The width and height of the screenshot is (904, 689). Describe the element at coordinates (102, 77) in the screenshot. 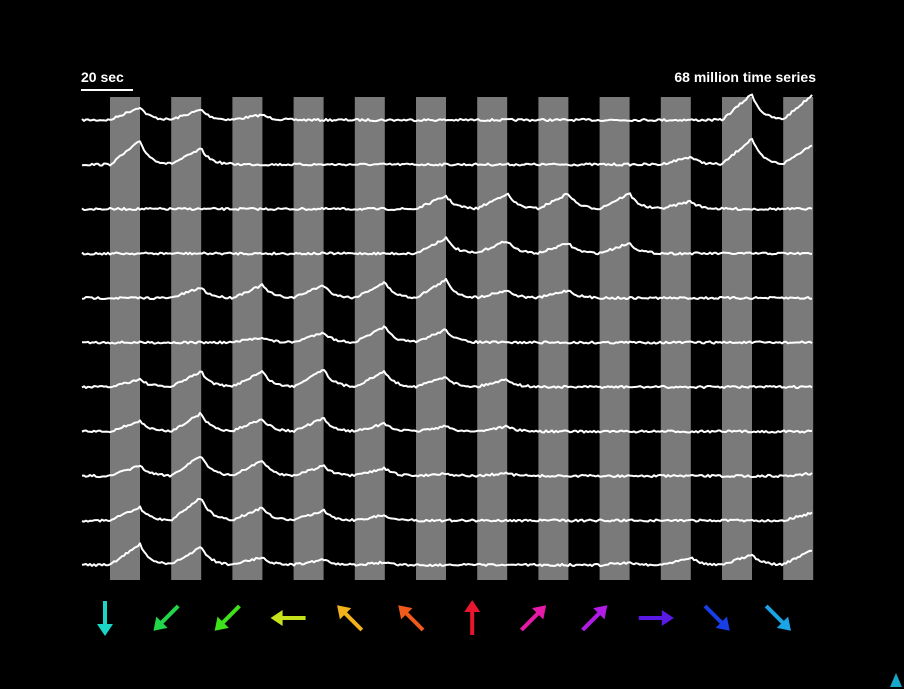

I see `scale-bar-label: 20 sec` at that location.